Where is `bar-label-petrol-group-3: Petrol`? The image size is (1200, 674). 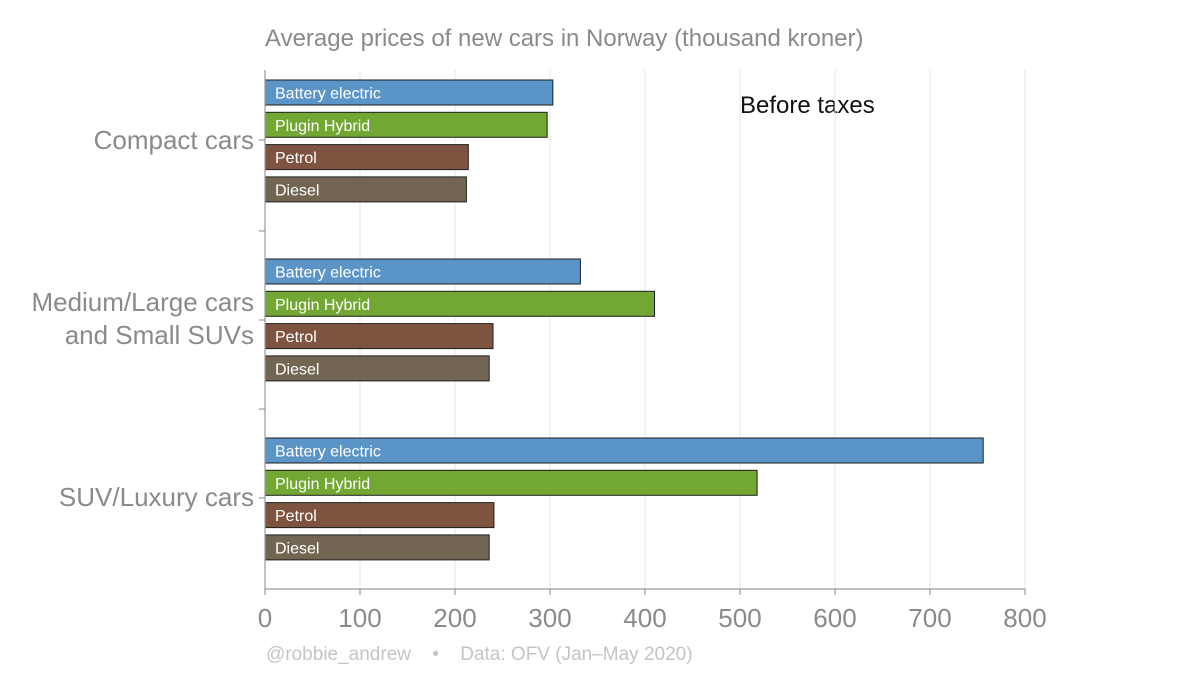
bar-label-petrol-group-3: Petrol is located at coordinates (296, 516).